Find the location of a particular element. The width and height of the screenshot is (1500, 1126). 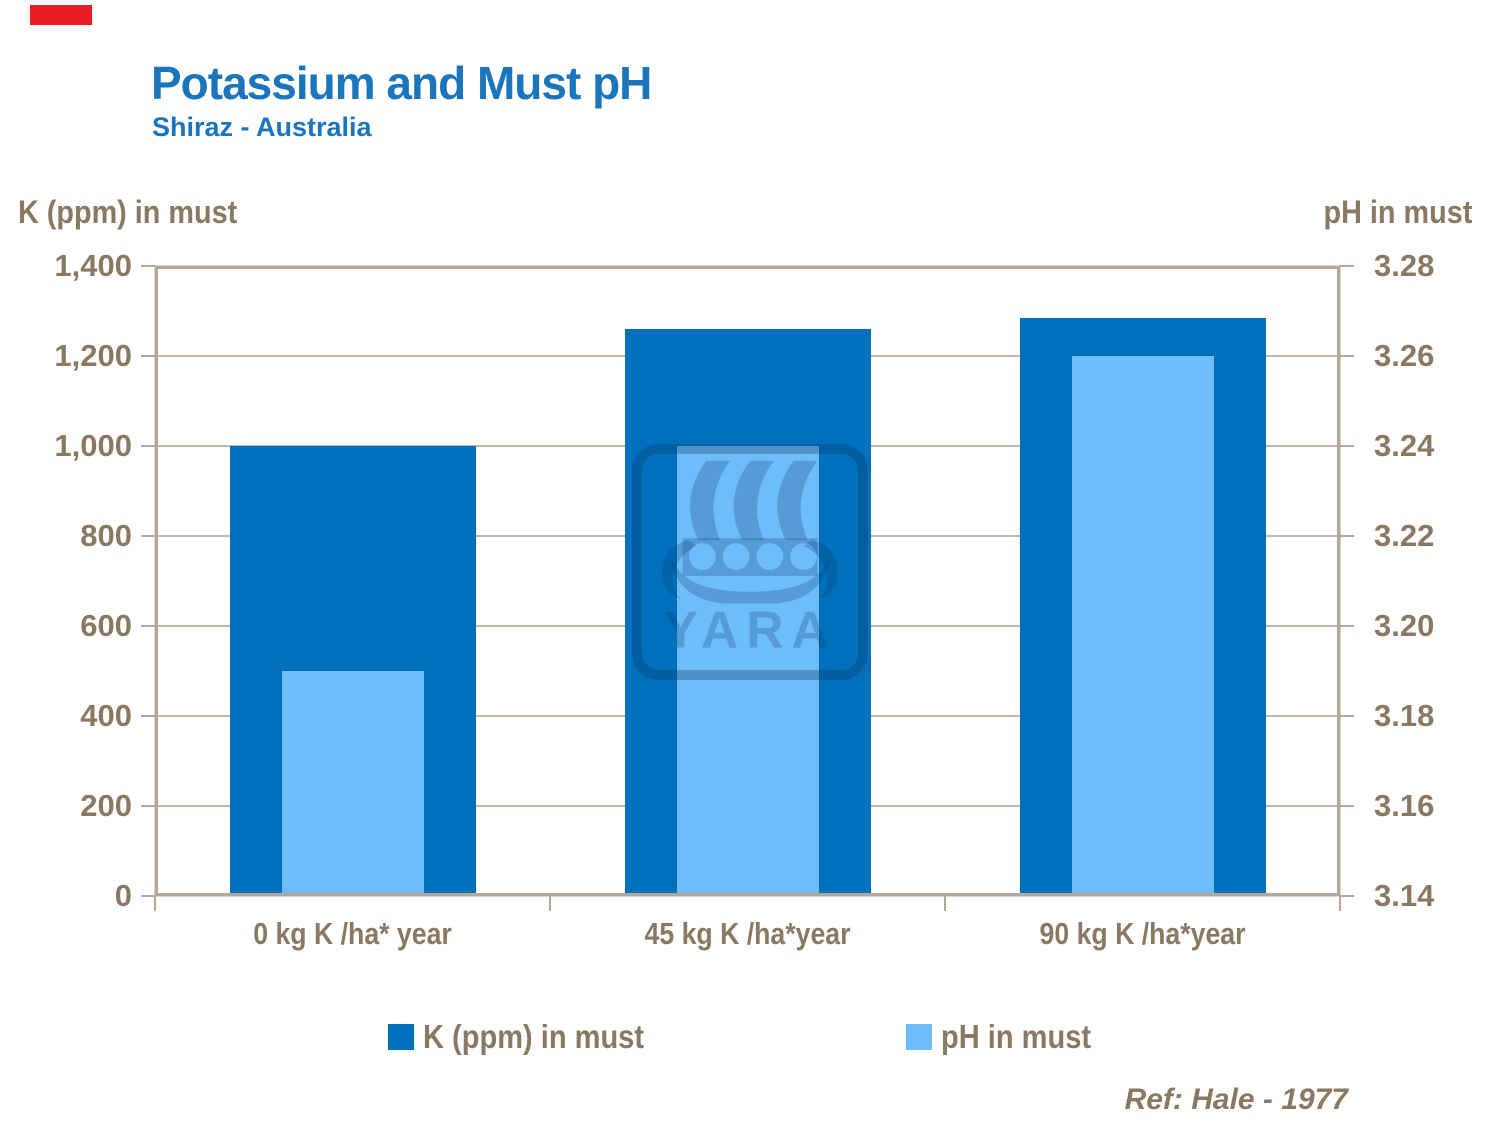

legend-label-k: K (ppm) in must is located at coordinates (534, 1036).